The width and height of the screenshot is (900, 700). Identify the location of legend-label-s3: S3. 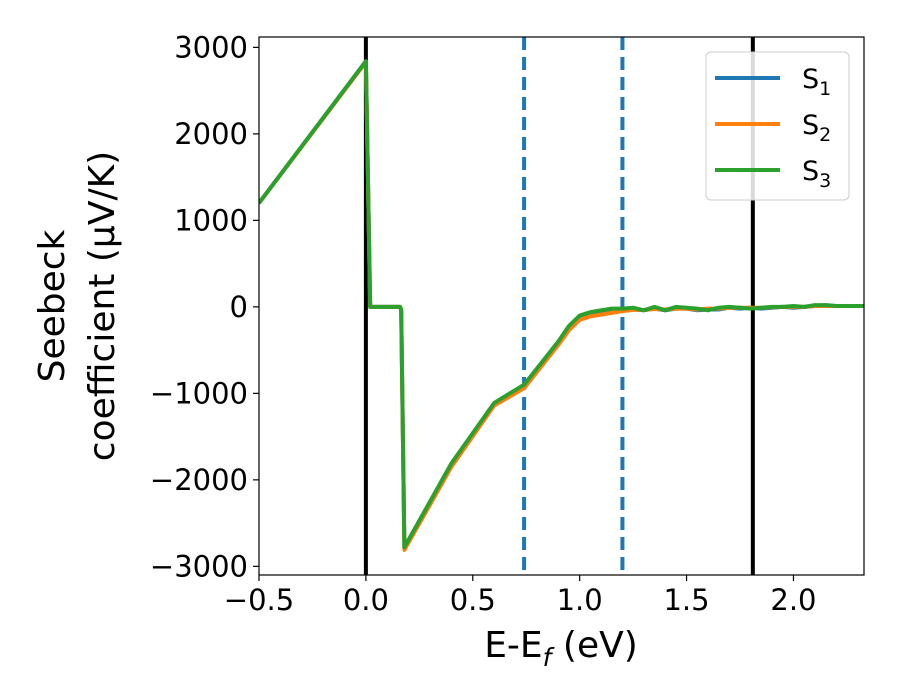
(816, 174).